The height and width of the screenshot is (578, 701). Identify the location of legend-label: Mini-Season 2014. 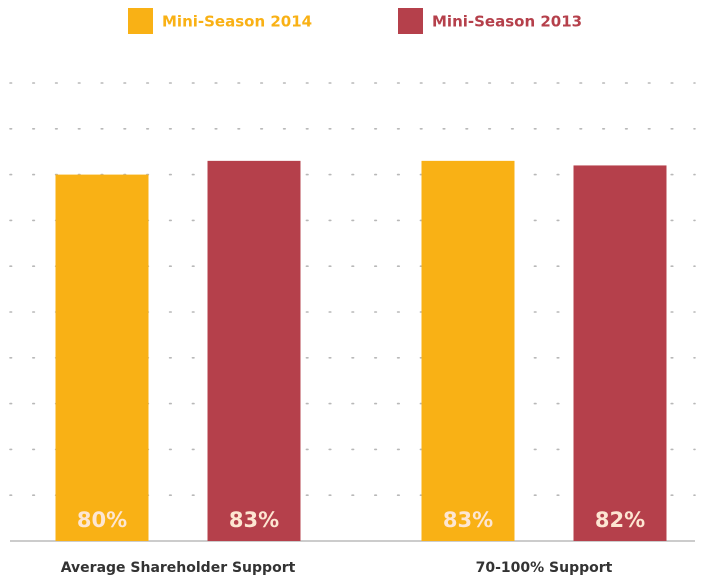
(237, 22).